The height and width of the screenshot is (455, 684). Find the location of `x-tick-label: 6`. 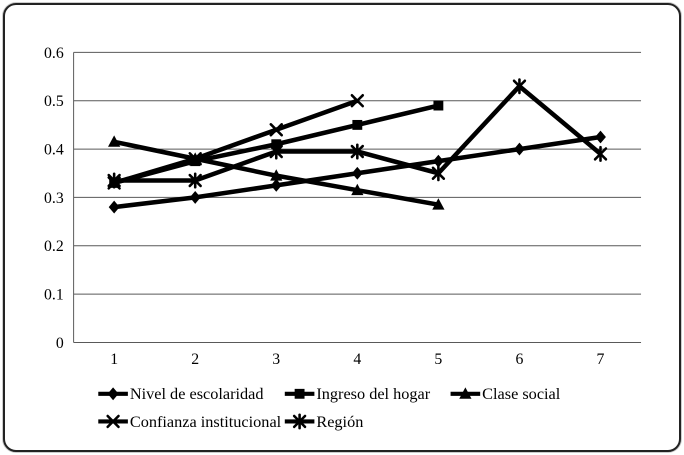

x-tick-label: 6 is located at coordinates (519, 359).